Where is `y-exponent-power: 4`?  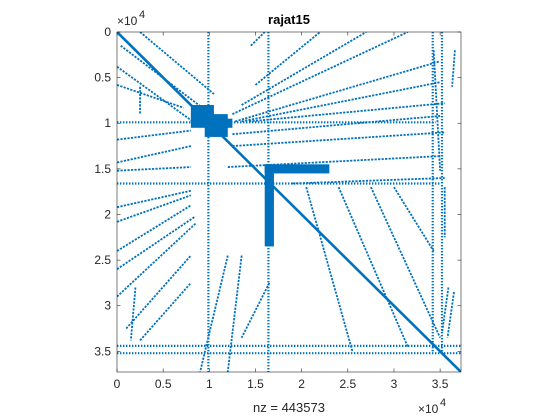
y-exponent-power: 4 is located at coordinates (142, 15).